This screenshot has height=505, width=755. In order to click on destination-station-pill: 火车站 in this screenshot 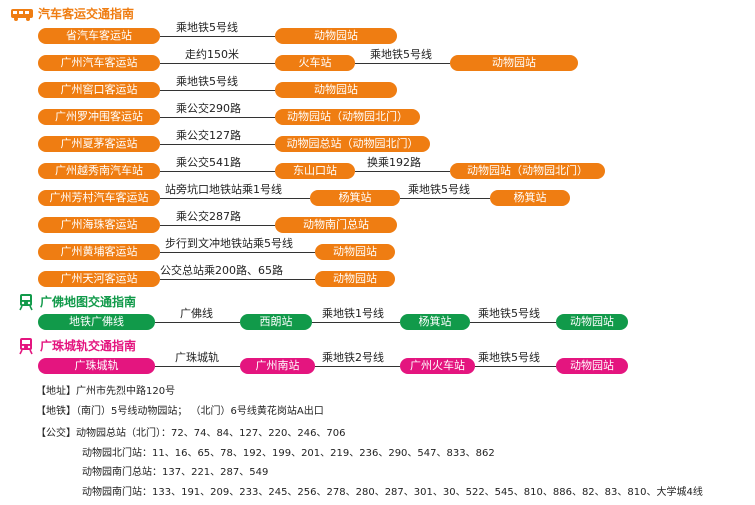, I will do `click(315, 63)`.